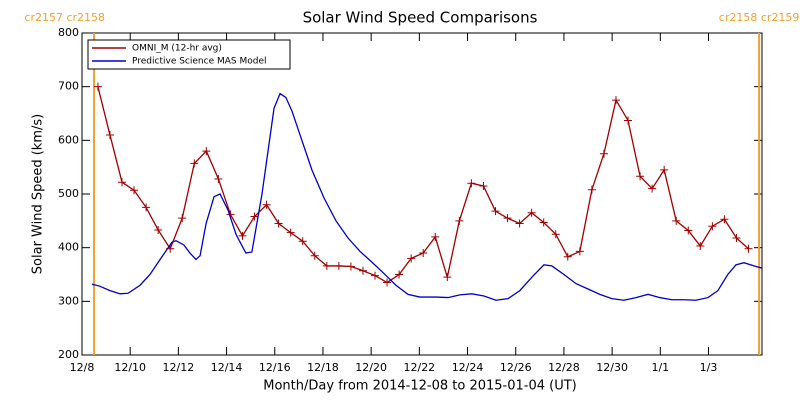 This screenshot has width=800, height=400. Describe the element at coordinates (68, 354) in the screenshot. I see `y-tick-label: 200` at that location.